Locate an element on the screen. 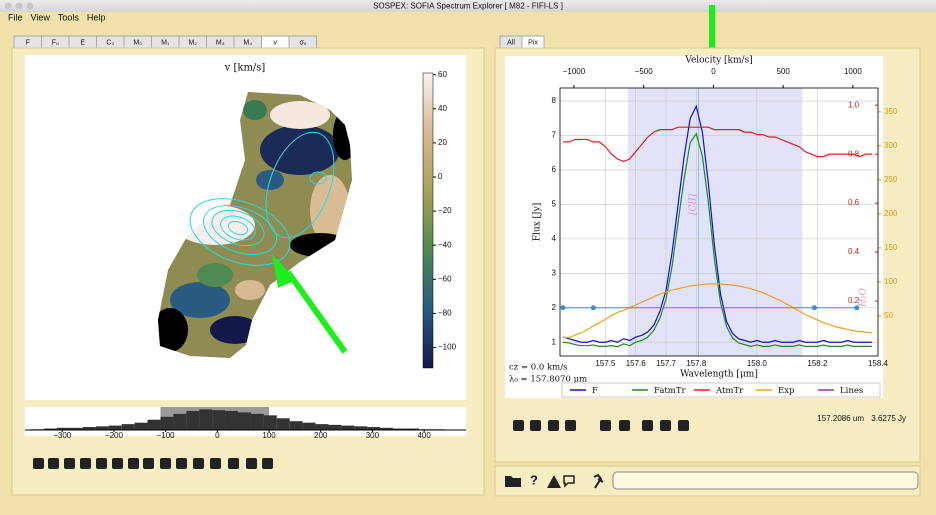 The height and width of the screenshot is (515, 936). tab-label: C₀ is located at coordinates (110, 42).